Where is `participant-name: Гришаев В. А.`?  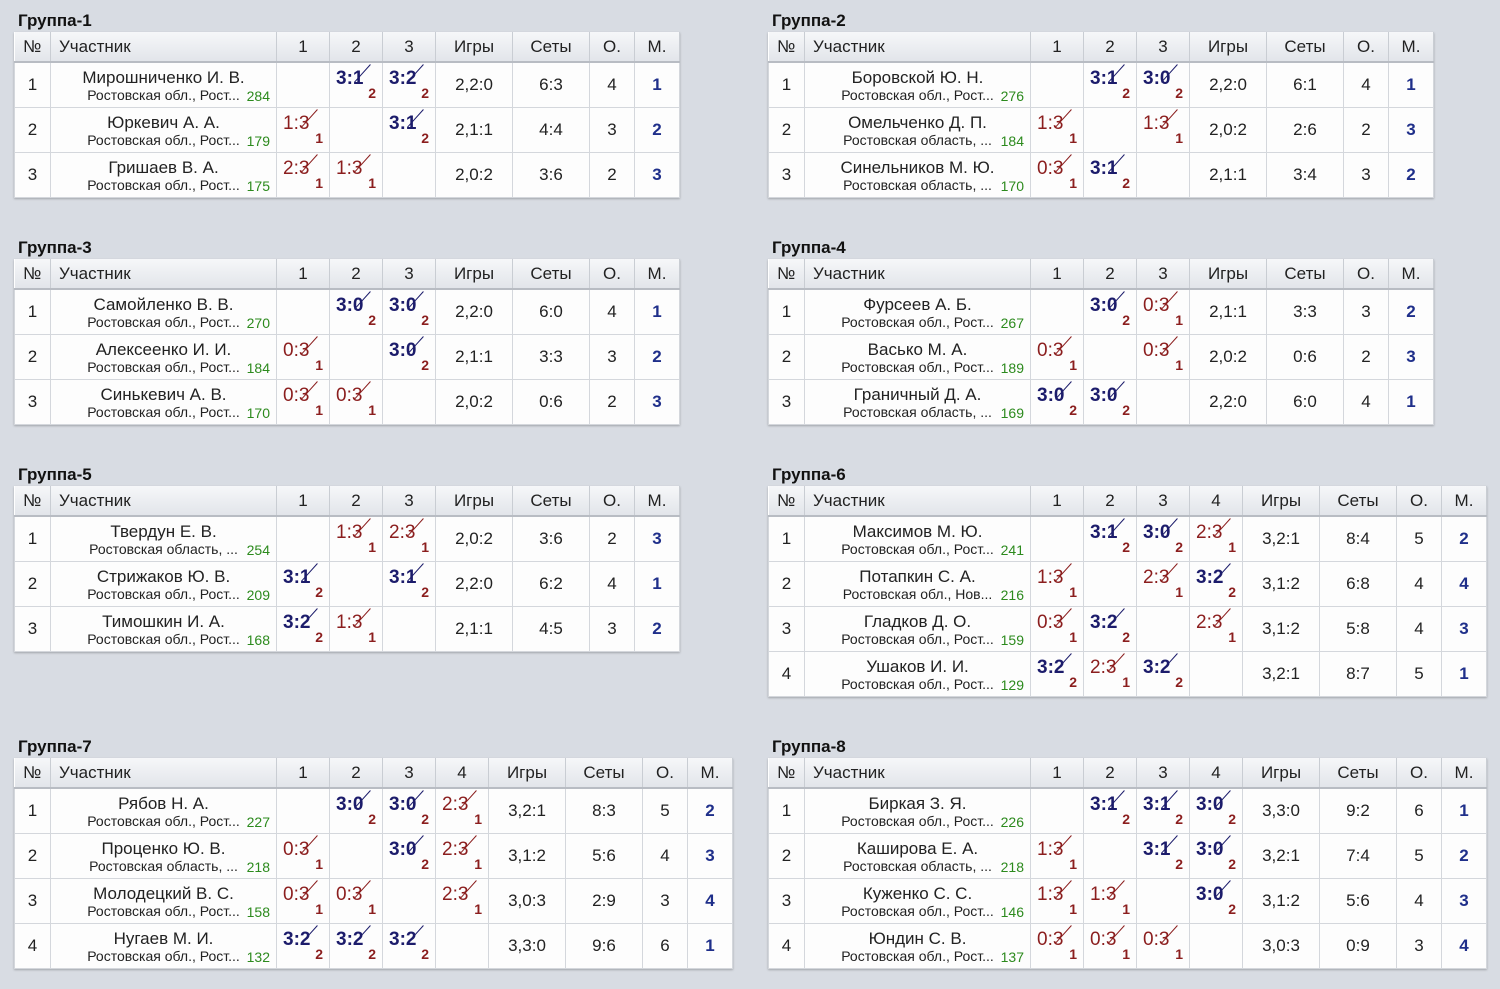
participant-name: Гришаев В. А. is located at coordinates (163, 167).